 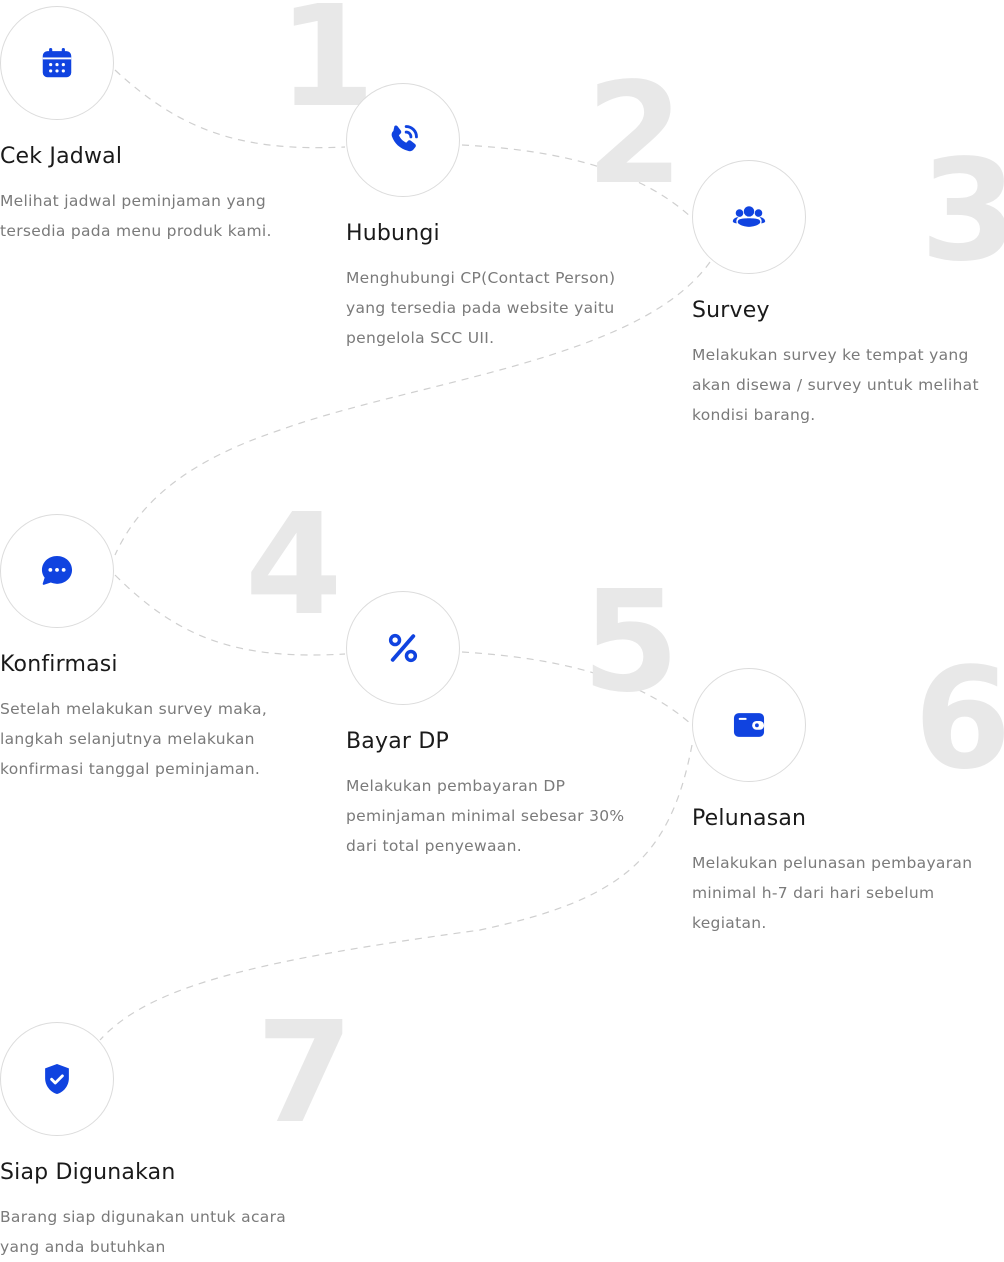 What do you see at coordinates (393, 233) in the screenshot?
I see `step-title: Hubungi` at bounding box center [393, 233].